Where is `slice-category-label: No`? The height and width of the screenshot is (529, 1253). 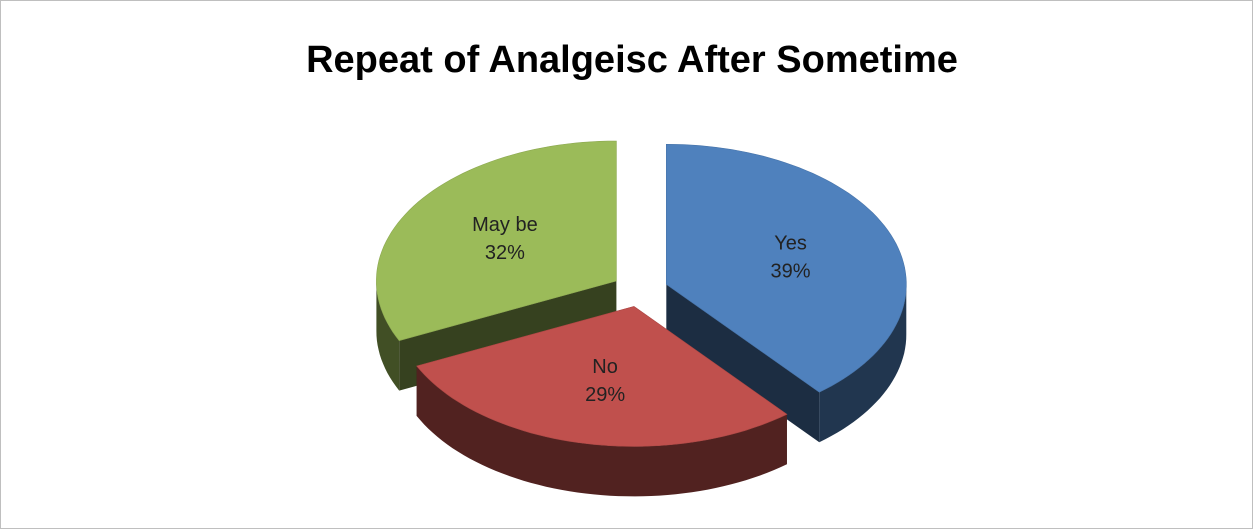
slice-category-label: No is located at coordinates (605, 367).